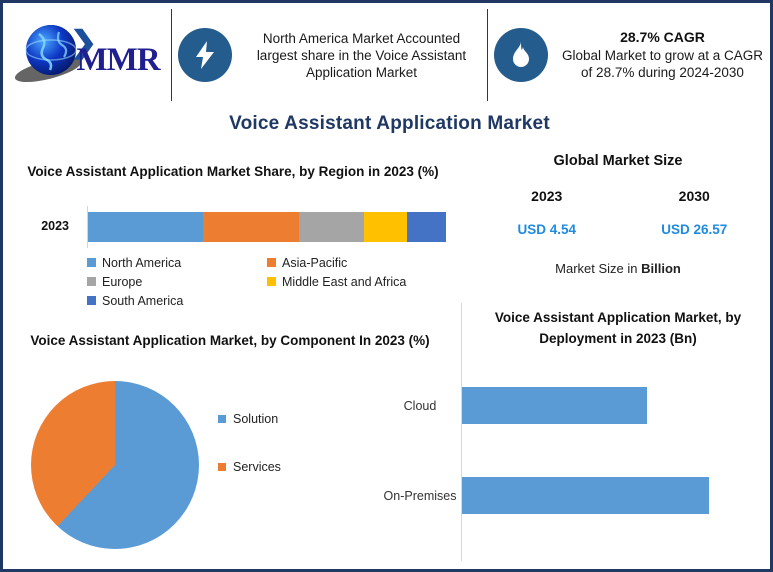 Image resolution: width=773 pixels, height=572 pixels. I want to click on component-chart-legend: Solution Services, so click(278, 459).